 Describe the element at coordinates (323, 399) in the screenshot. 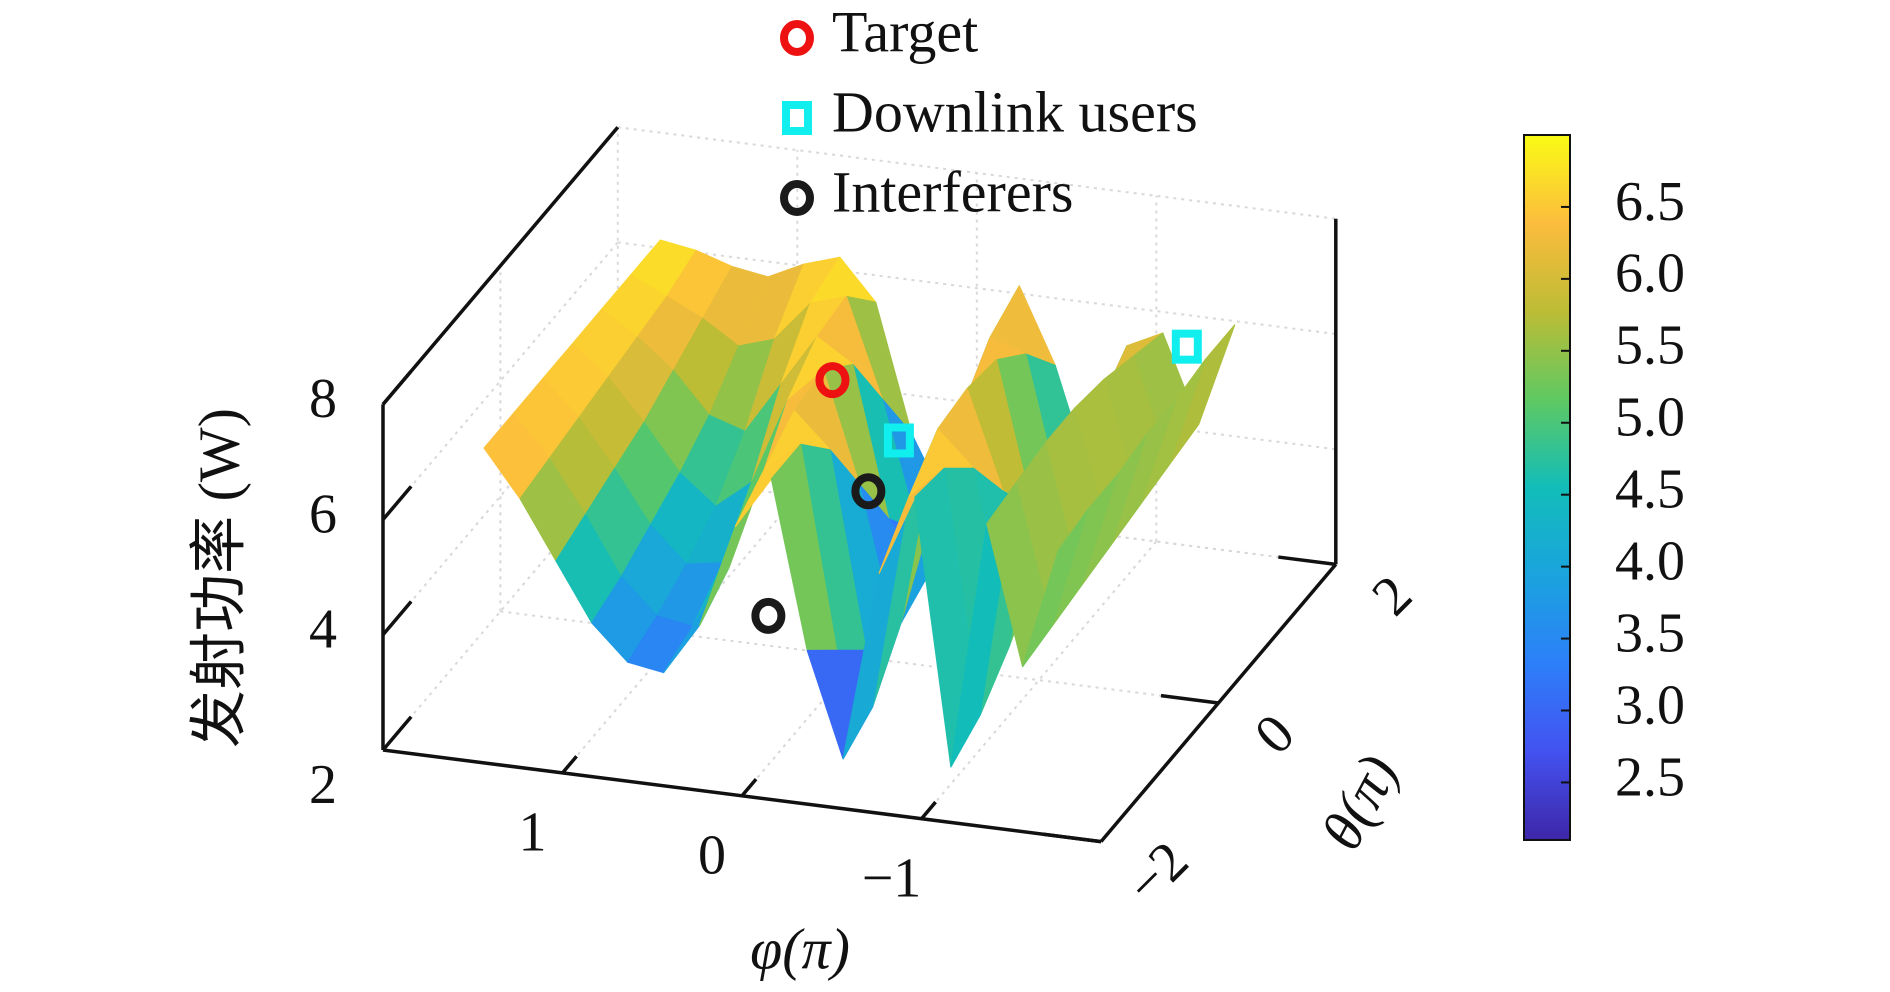

I see `z-tick-label: 8` at that location.